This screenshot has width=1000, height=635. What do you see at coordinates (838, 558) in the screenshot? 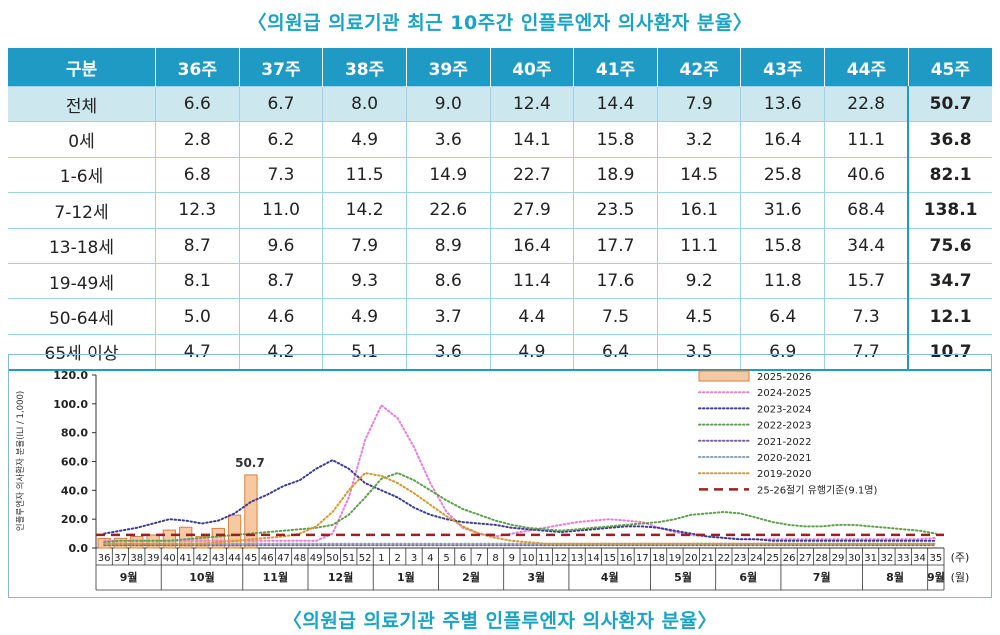
I see `week-tick-label: 29` at bounding box center [838, 558].